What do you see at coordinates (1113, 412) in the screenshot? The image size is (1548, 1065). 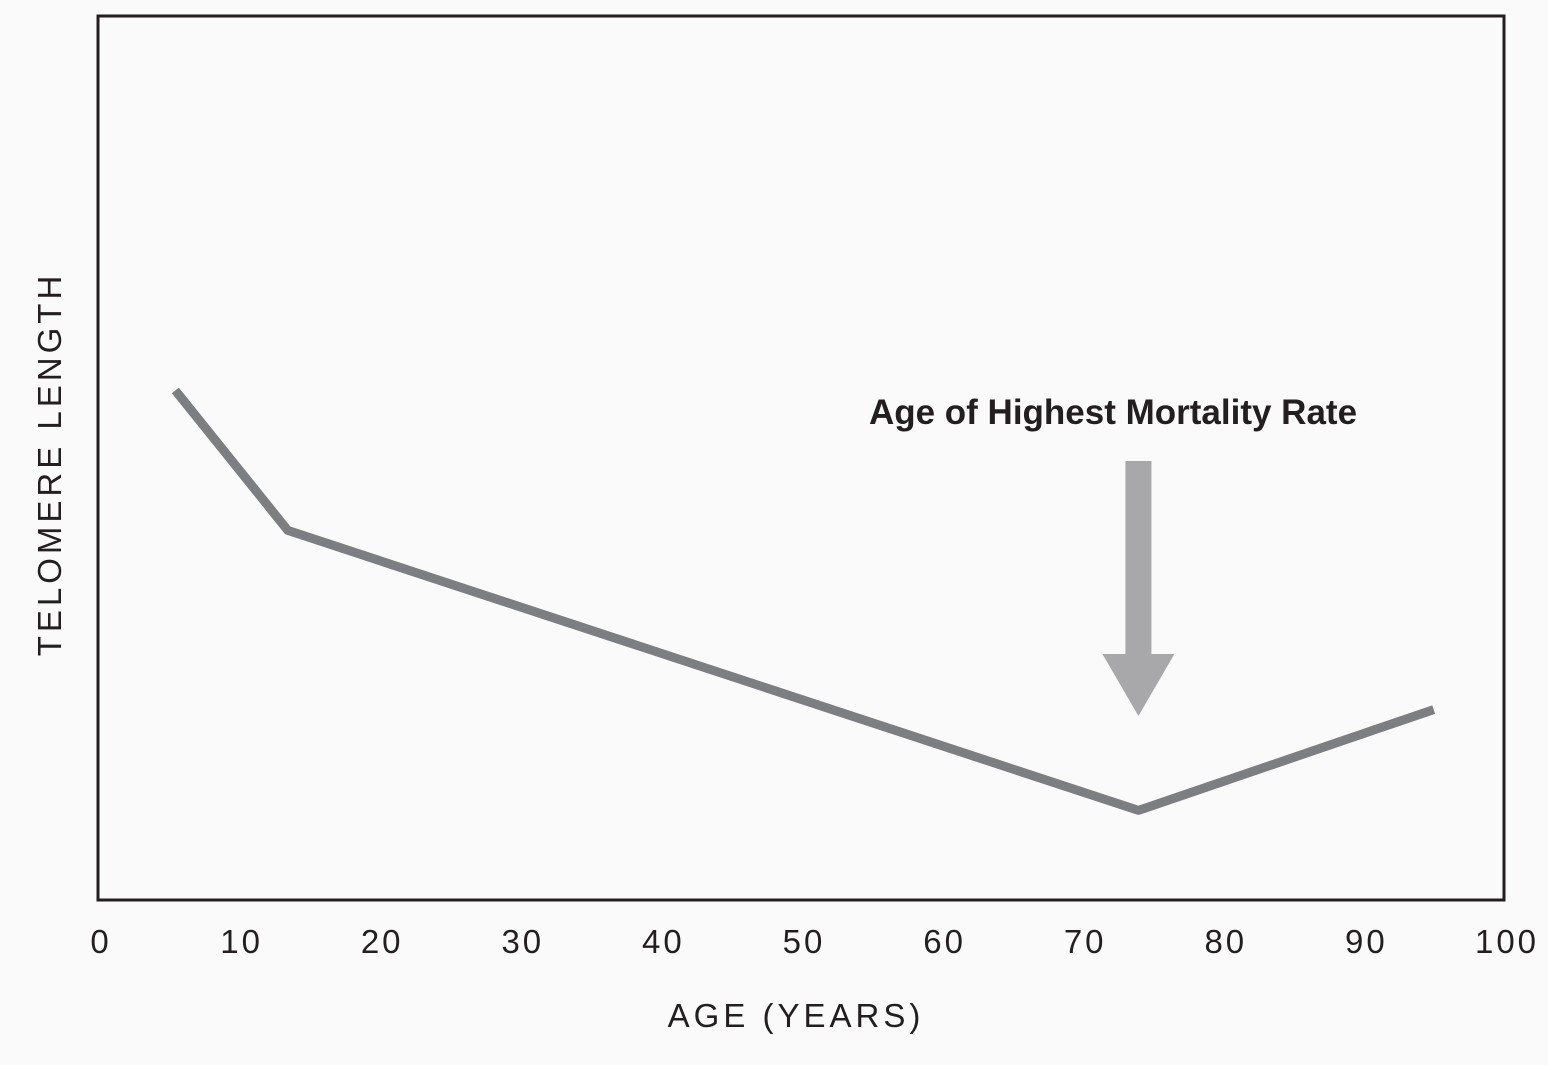 I see `annotation-text: Age of Highest Mortality Rate` at bounding box center [1113, 412].